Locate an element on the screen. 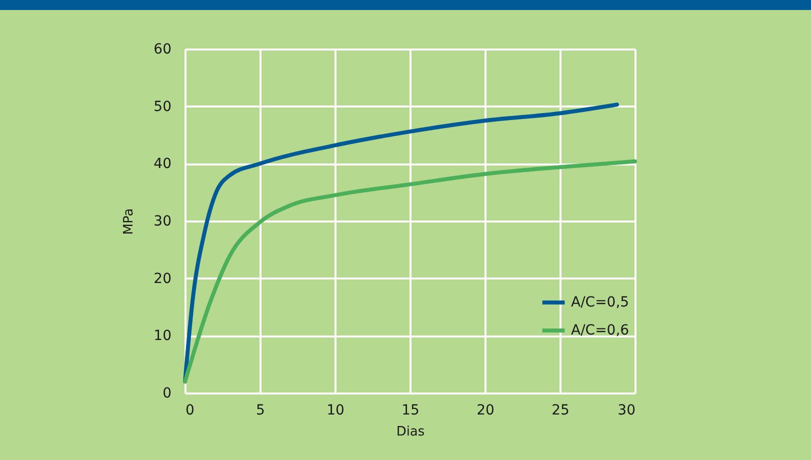  legend-label: A/C=0,5 is located at coordinates (600, 302).